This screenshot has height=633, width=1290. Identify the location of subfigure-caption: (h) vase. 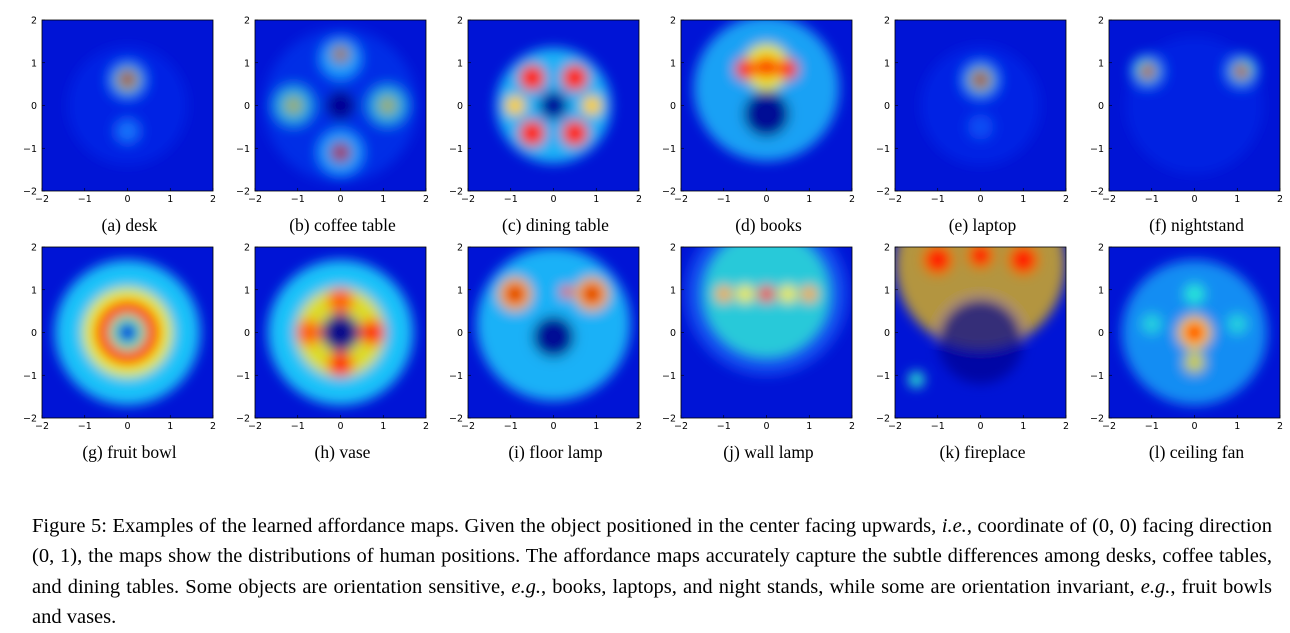
(342, 452).